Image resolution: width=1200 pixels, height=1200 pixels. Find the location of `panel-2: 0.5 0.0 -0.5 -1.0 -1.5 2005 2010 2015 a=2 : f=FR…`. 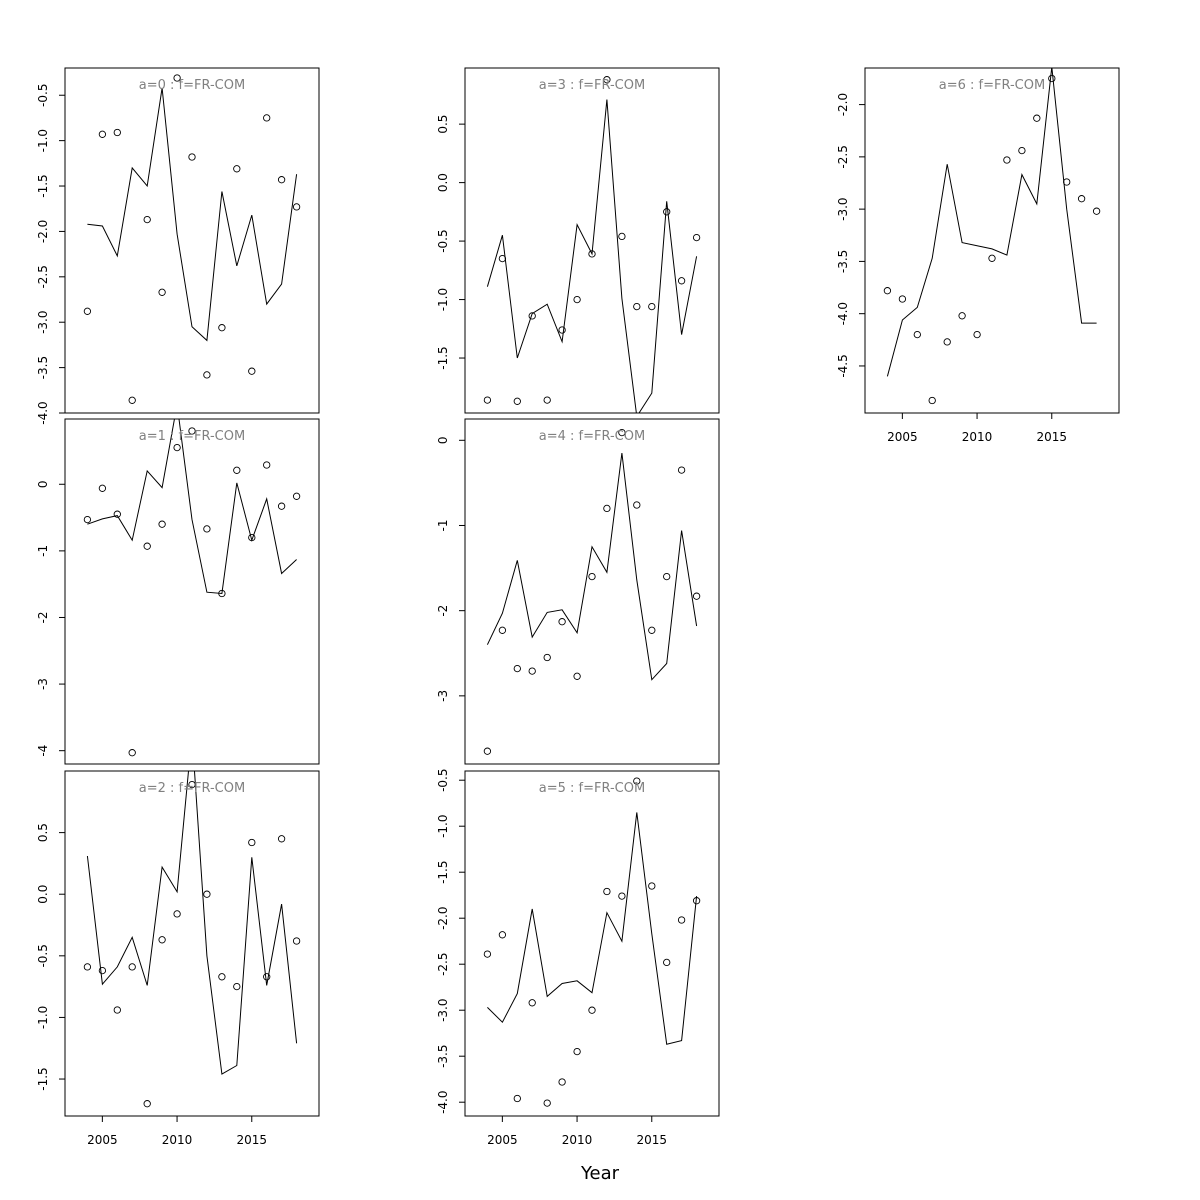

panel-2: 0.5 0.0 -0.5 -1.0 -1.5 2005 2010 2015 a=2 : f=FR… is located at coordinates (178, 958).